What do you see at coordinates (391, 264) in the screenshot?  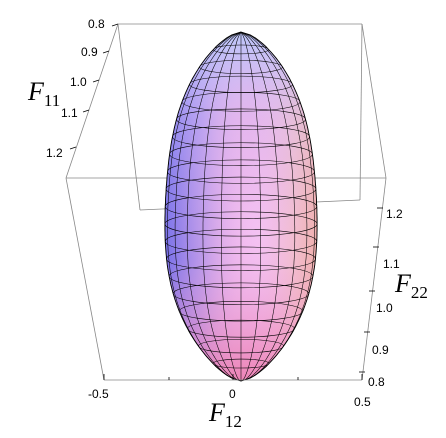 I see `f22-tick-label: 1.1` at bounding box center [391, 264].